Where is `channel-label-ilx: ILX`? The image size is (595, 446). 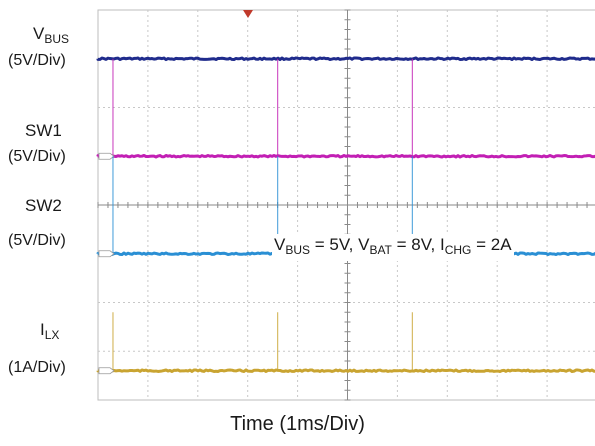
channel-label-ilx: ILX is located at coordinates (50, 331).